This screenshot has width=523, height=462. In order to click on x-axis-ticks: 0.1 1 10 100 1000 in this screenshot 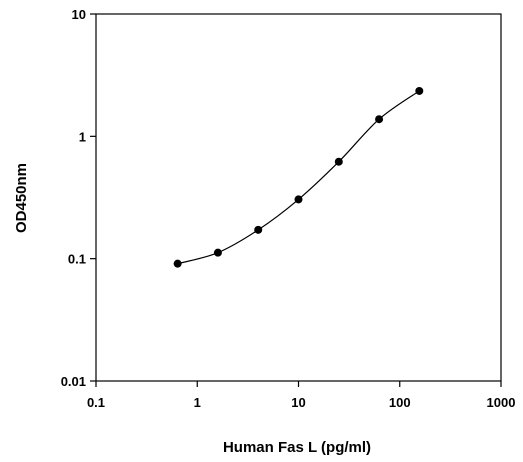, I will do `click(301, 395)`.